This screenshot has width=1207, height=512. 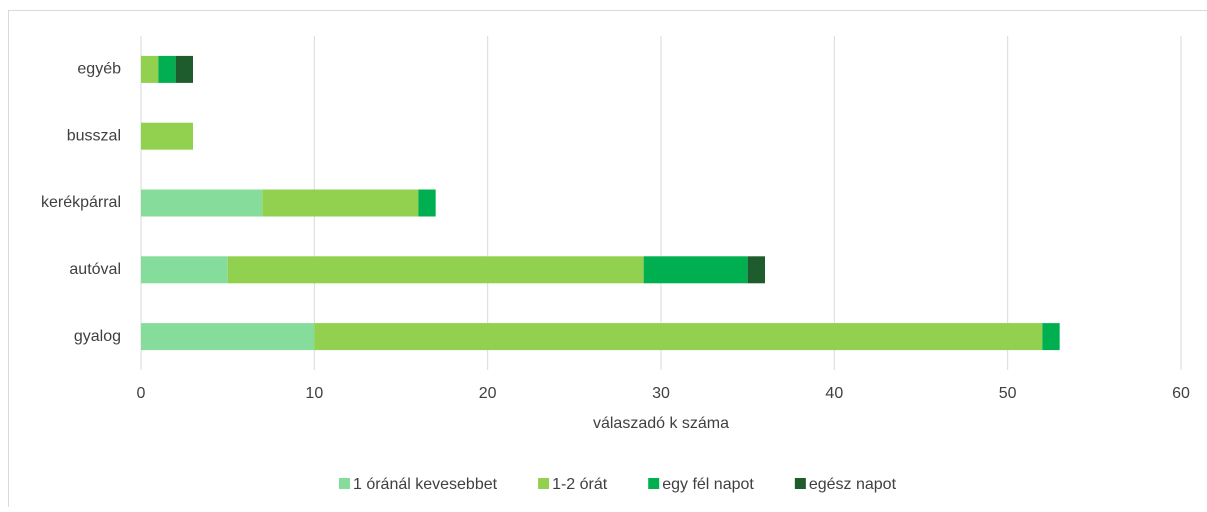 What do you see at coordinates (1008, 393) in the screenshot?
I see `x-tick-label: 50` at bounding box center [1008, 393].